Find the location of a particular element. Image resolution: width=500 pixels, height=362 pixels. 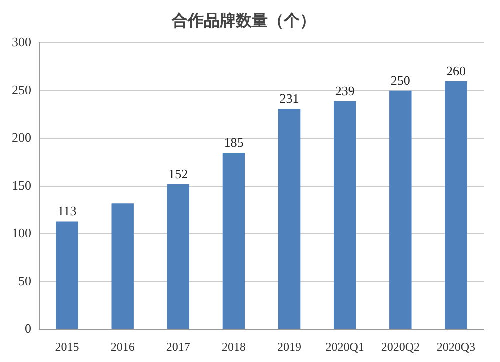

x-tick-label: 2020Q3 is located at coordinates (456, 347).